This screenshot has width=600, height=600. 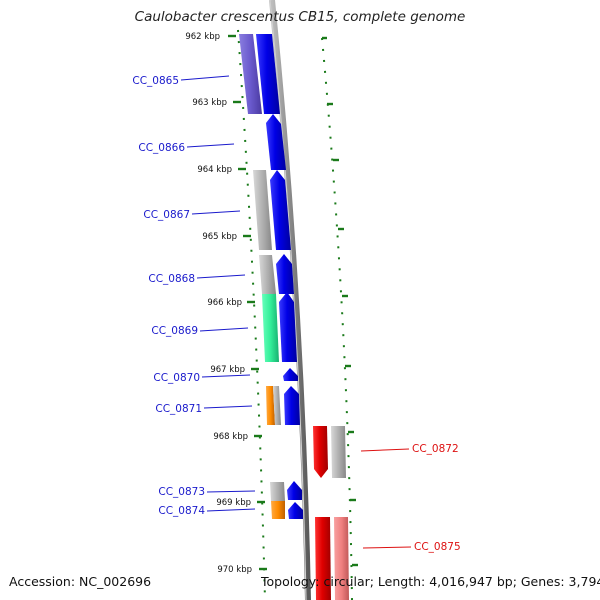 I want to click on tick-label: 968 kbp, so click(x=230, y=437).